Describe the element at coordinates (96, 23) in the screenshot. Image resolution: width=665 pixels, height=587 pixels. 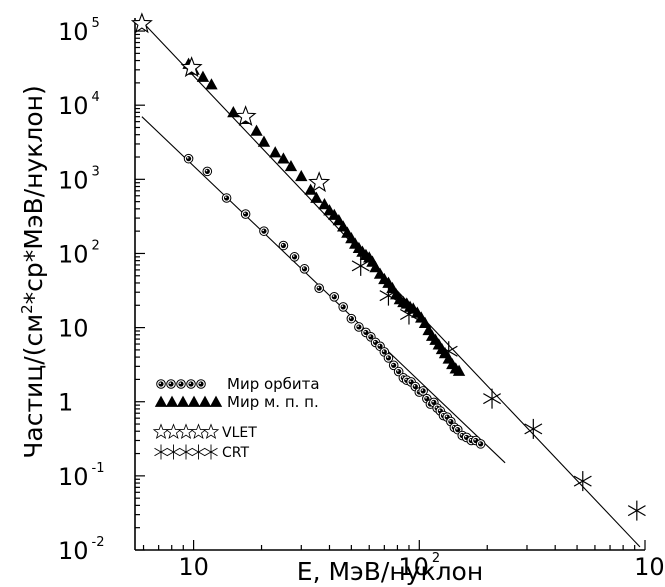
I see `y-tick-label-exp: 5` at that location.